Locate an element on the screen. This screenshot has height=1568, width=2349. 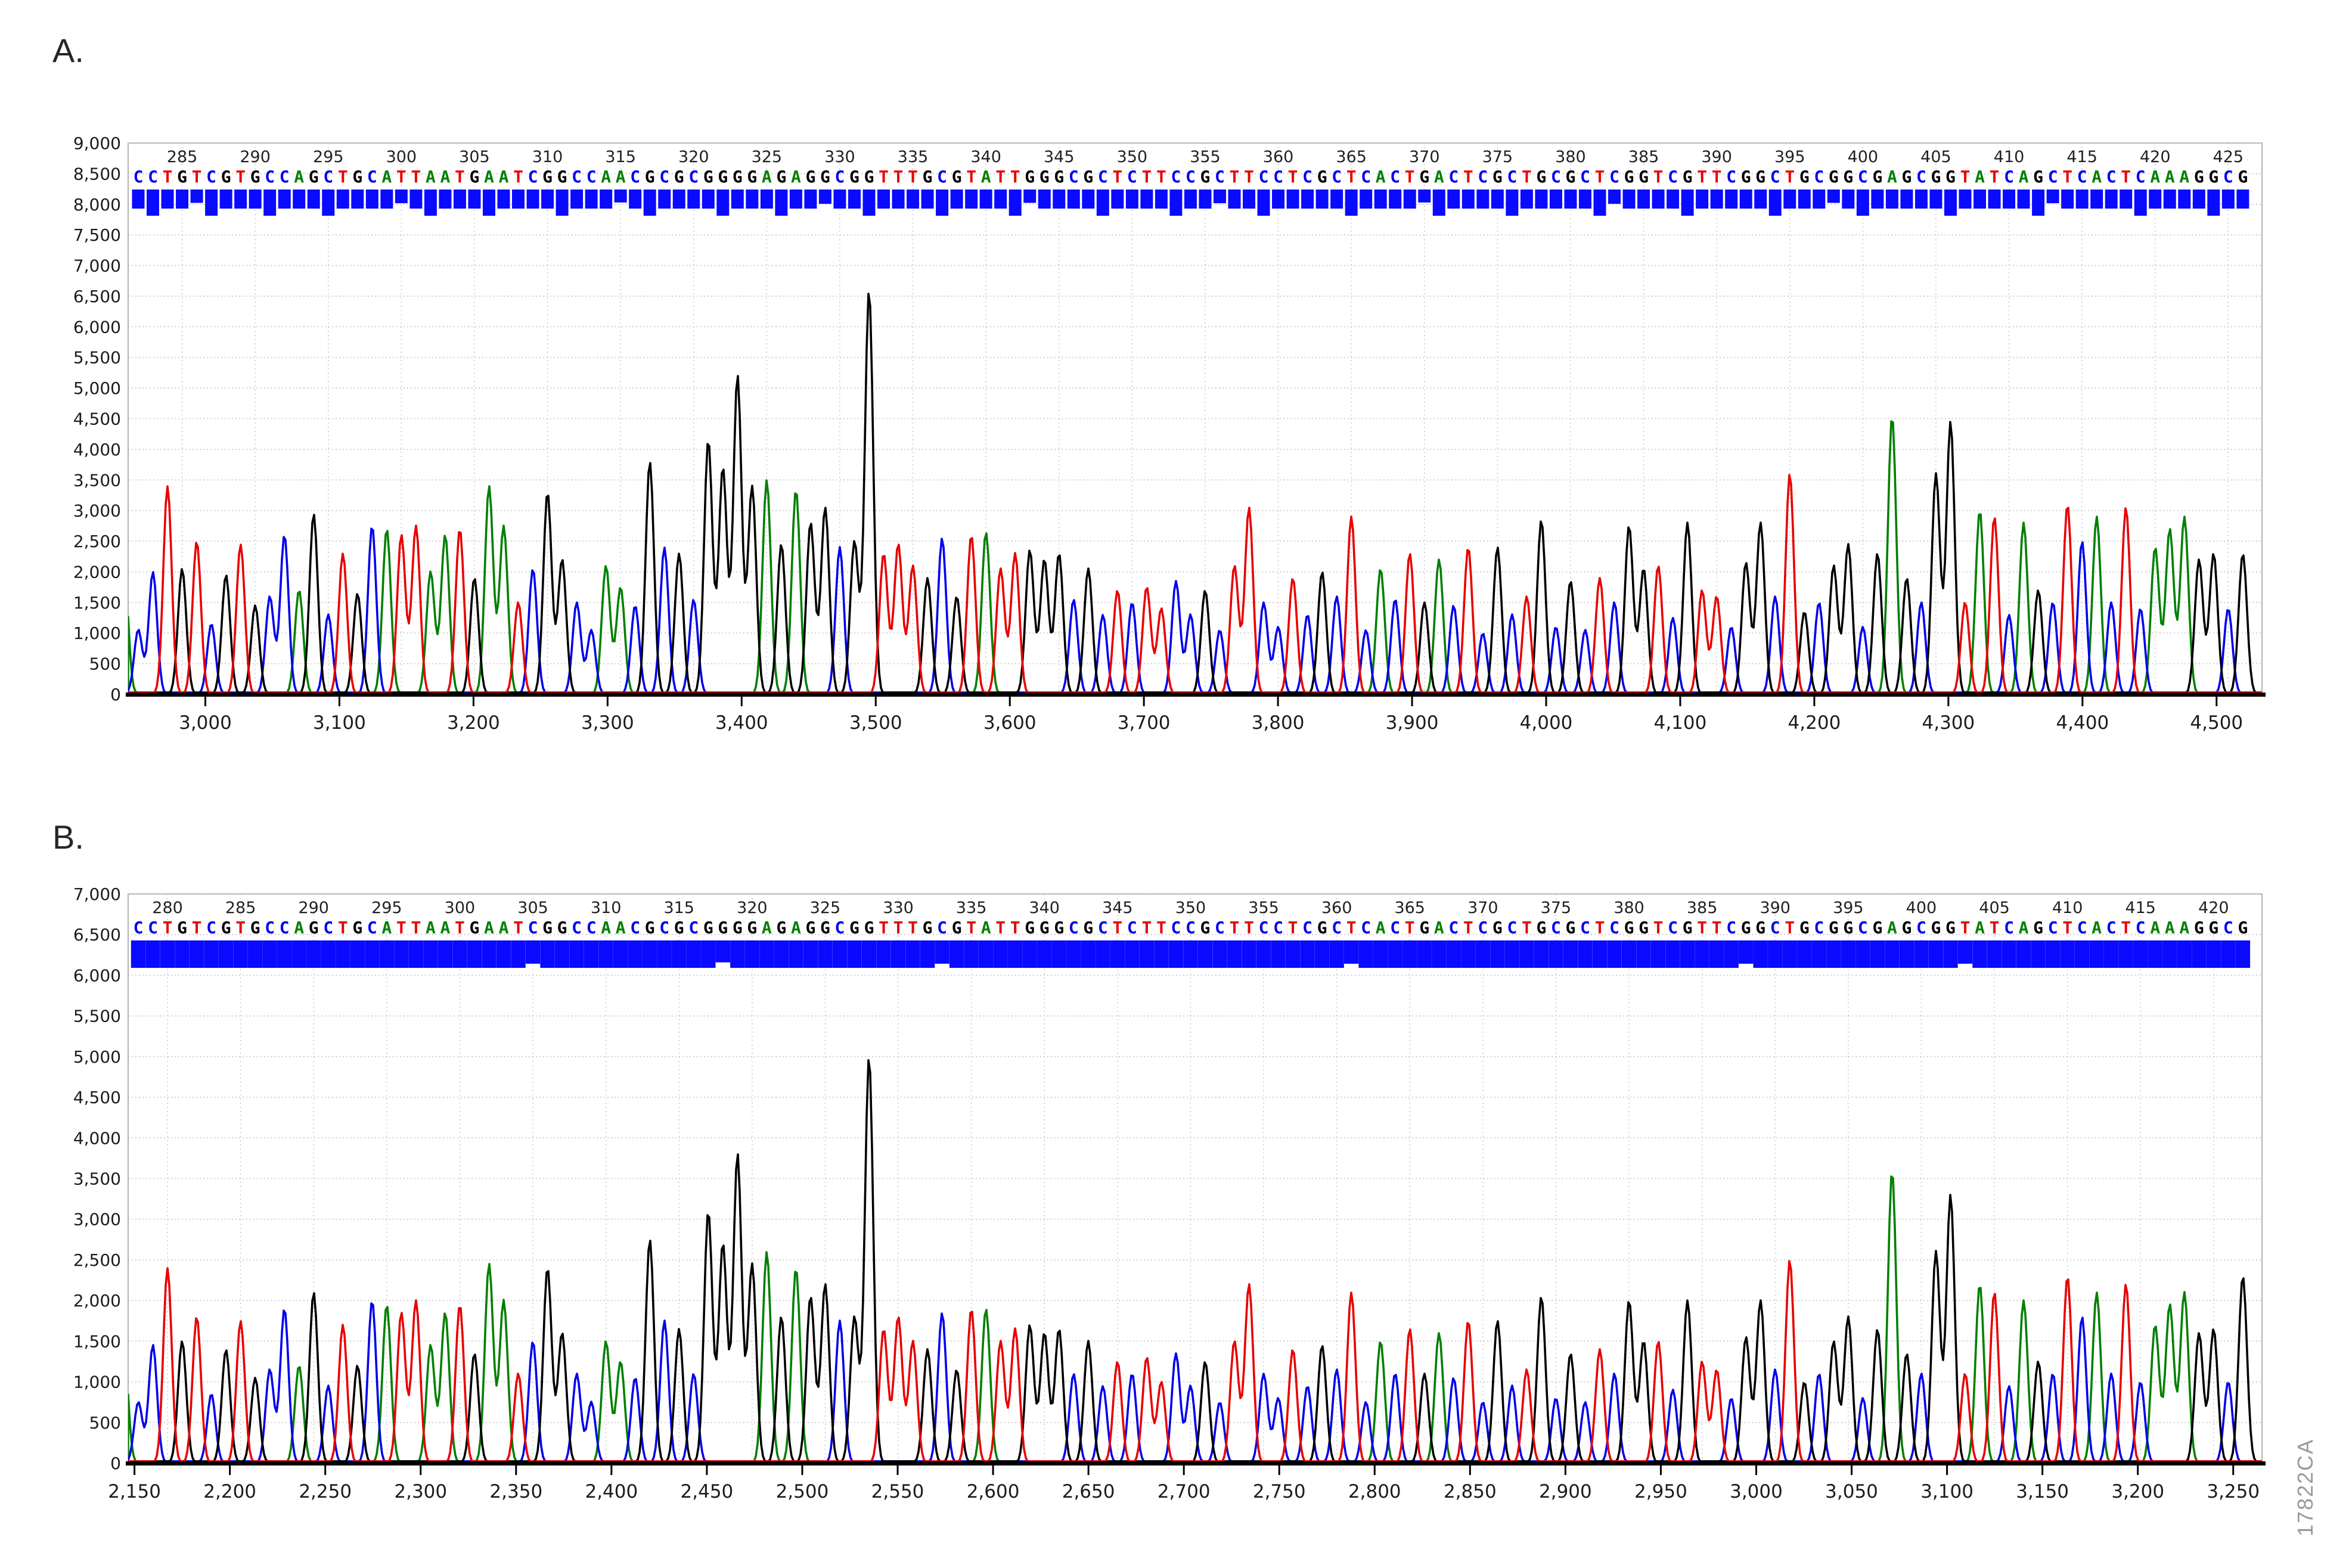
x-tick-label: 3,300 is located at coordinates (607, 723).